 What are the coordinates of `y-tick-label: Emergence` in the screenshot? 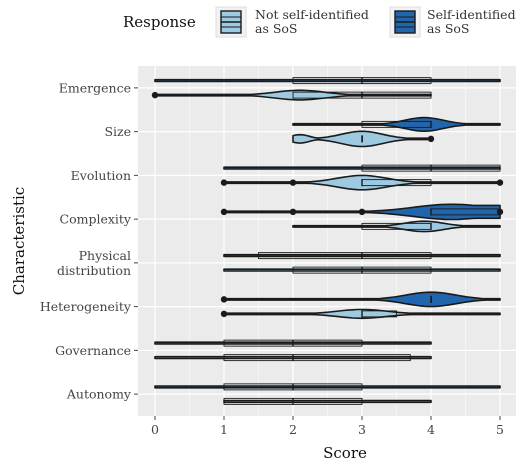 It's located at (95, 87).